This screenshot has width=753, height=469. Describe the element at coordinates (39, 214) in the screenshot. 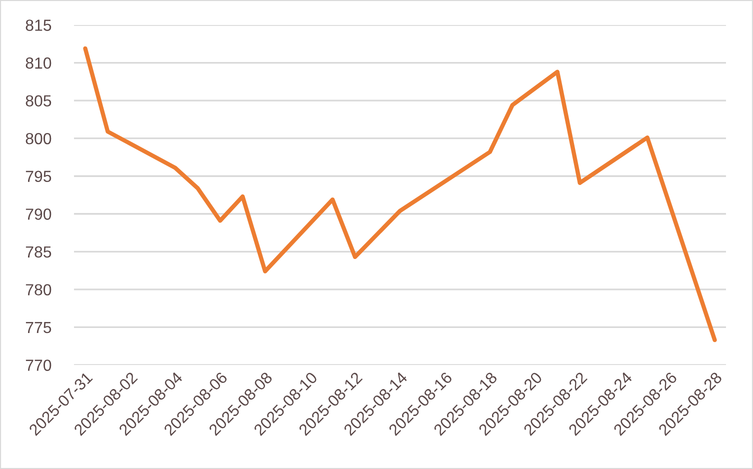

I see `y-tick-label: 790` at that location.